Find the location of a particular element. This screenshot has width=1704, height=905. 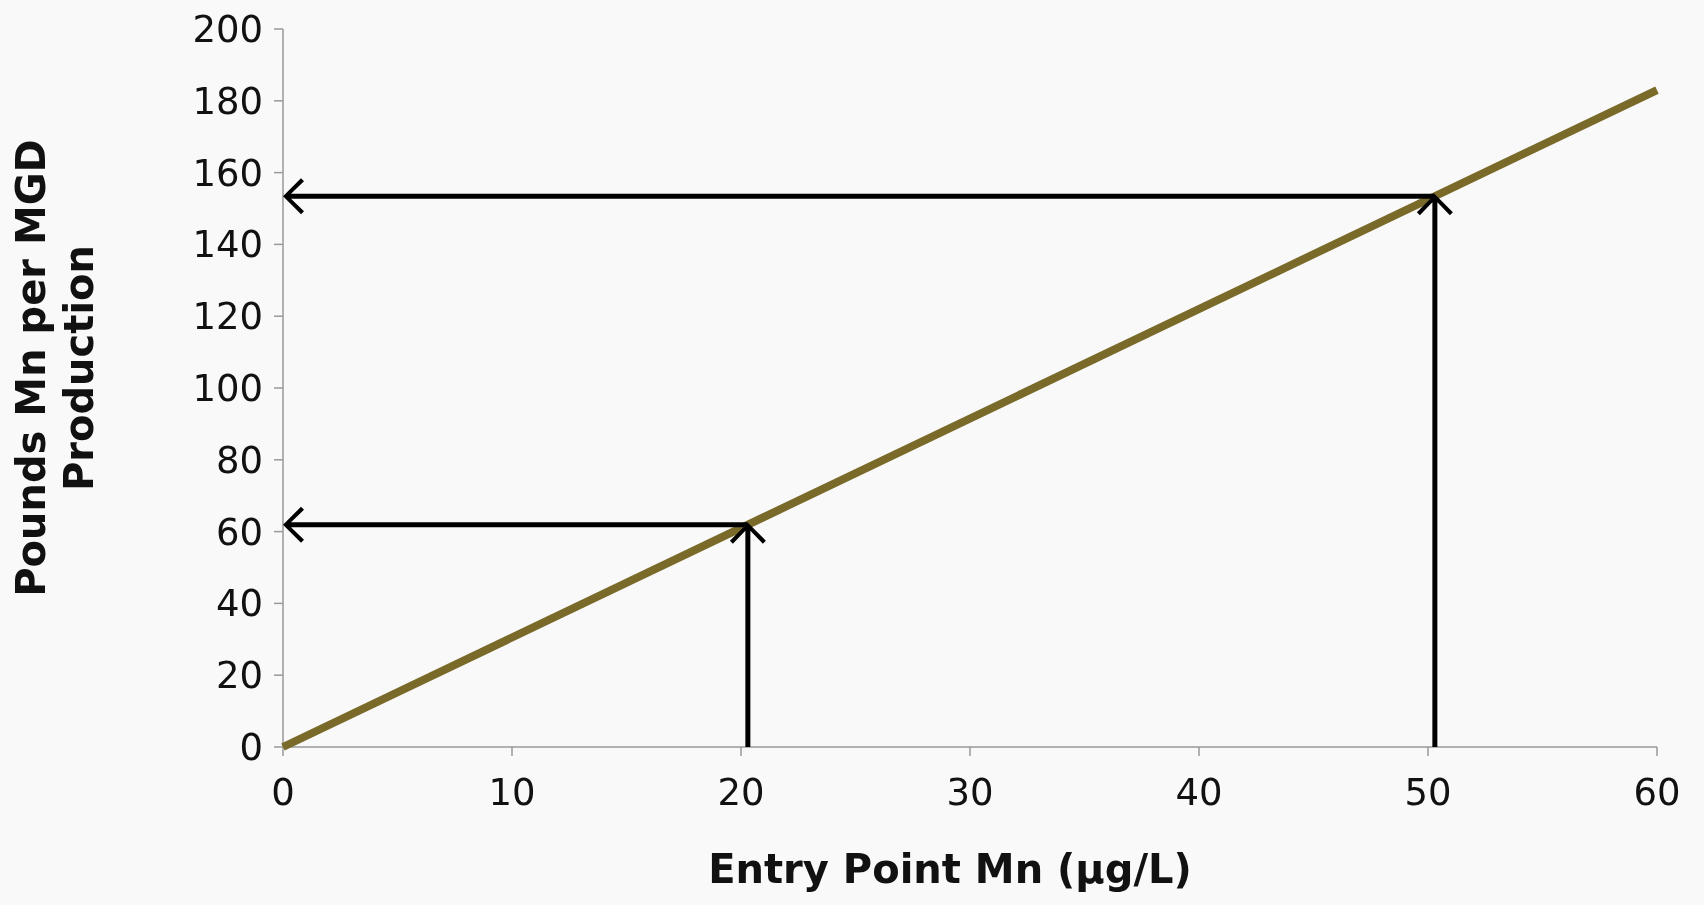

y-tick-label: 20 is located at coordinates (239, 676).